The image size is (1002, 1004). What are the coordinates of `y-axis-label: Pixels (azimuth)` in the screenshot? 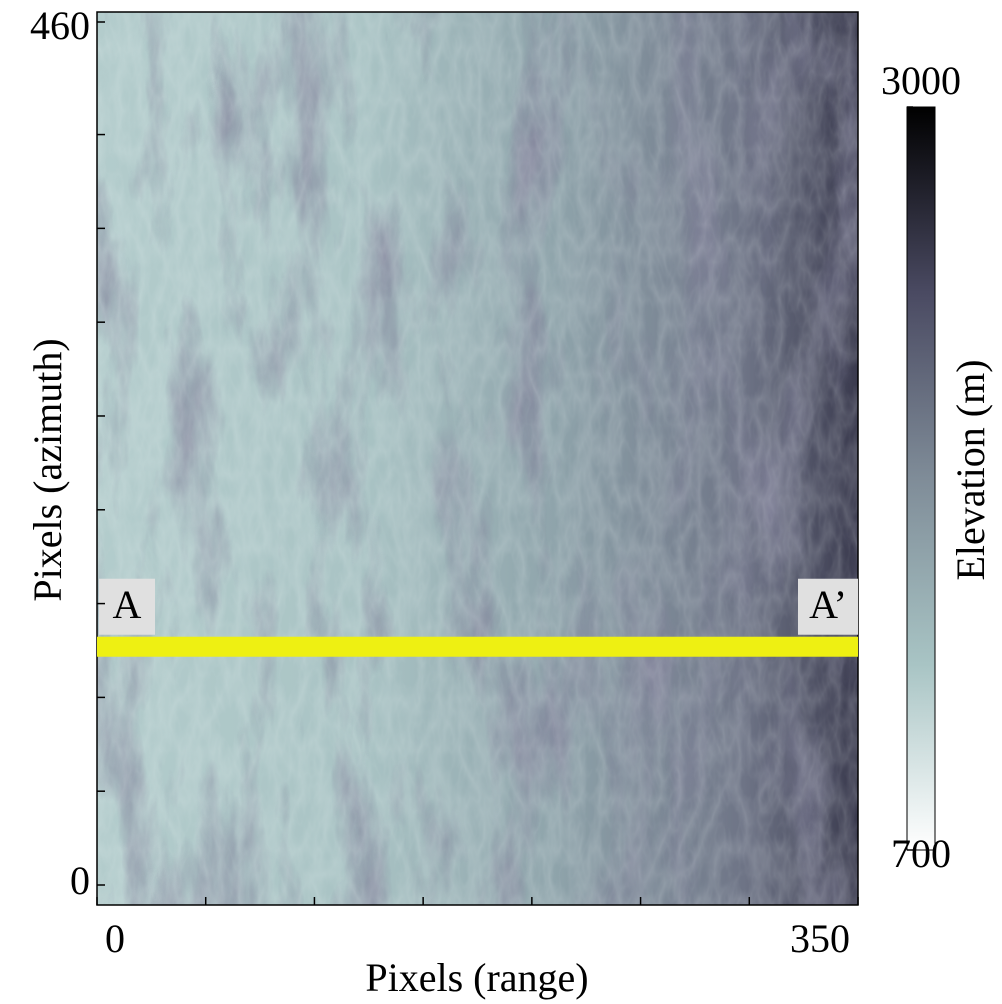 It's located at (47, 469).